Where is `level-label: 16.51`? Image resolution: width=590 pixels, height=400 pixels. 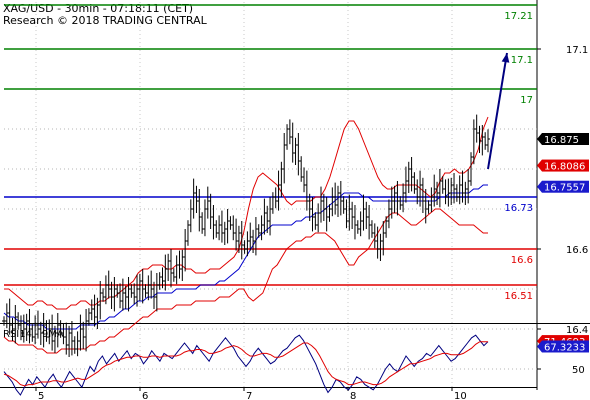
level-label: 16.51 is located at coordinates (518, 296).